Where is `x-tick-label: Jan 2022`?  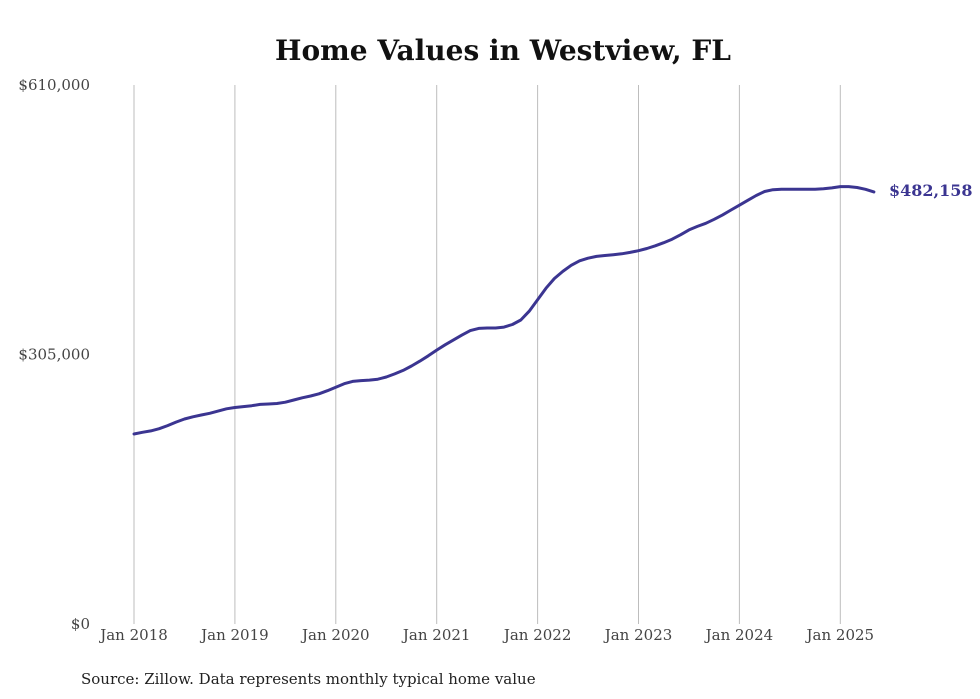
x-tick-label: Jan 2022 is located at coordinates (537, 635).